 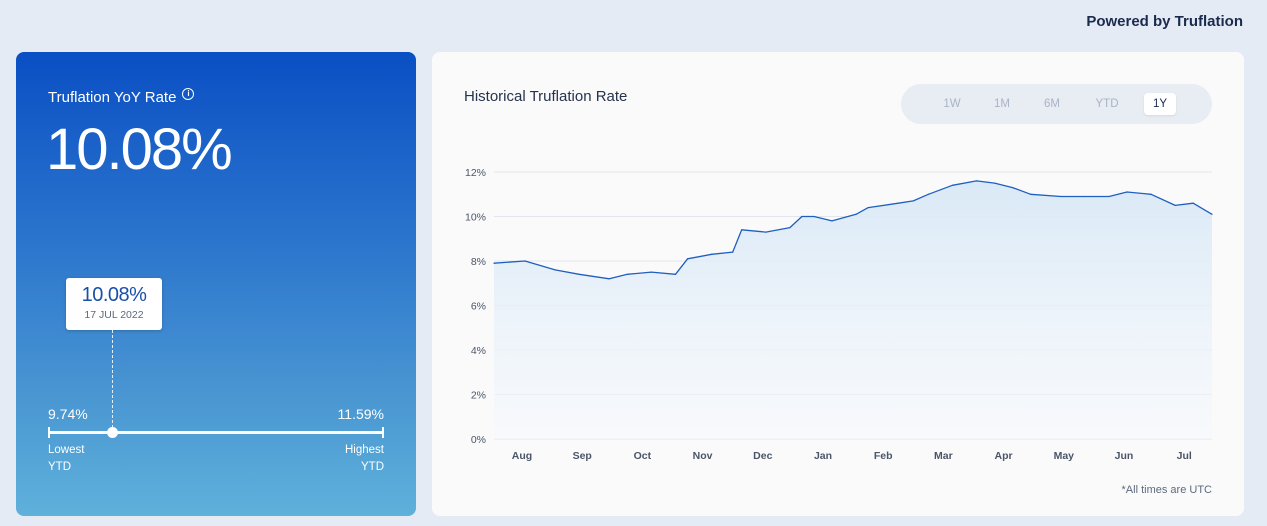 I want to click on range-end-tick, so click(x=383, y=432).